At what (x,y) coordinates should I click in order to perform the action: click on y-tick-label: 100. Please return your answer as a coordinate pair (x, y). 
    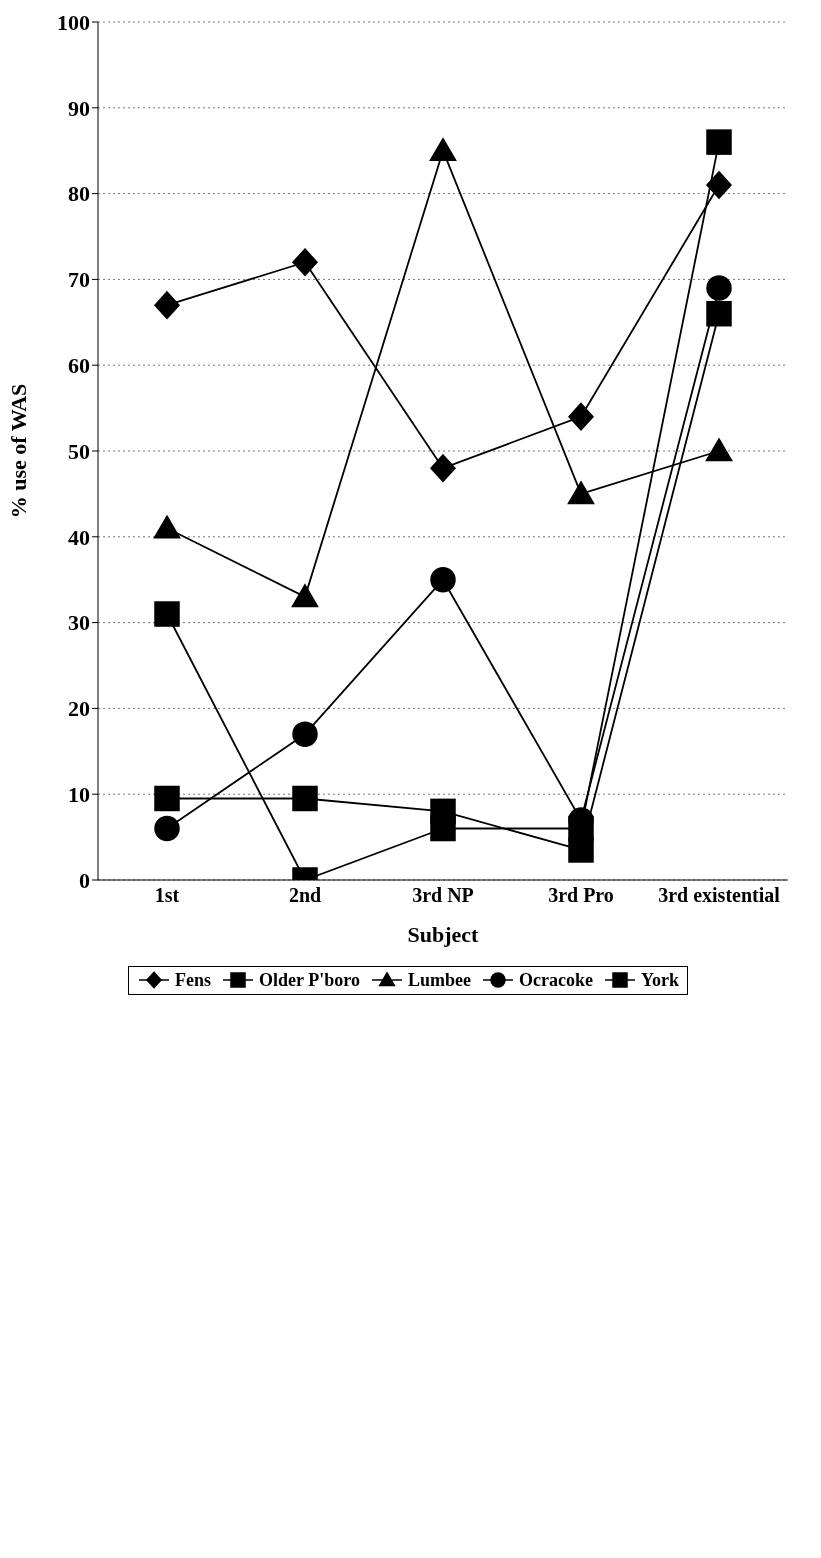
    Looking at the image, I should click on (73, 22).